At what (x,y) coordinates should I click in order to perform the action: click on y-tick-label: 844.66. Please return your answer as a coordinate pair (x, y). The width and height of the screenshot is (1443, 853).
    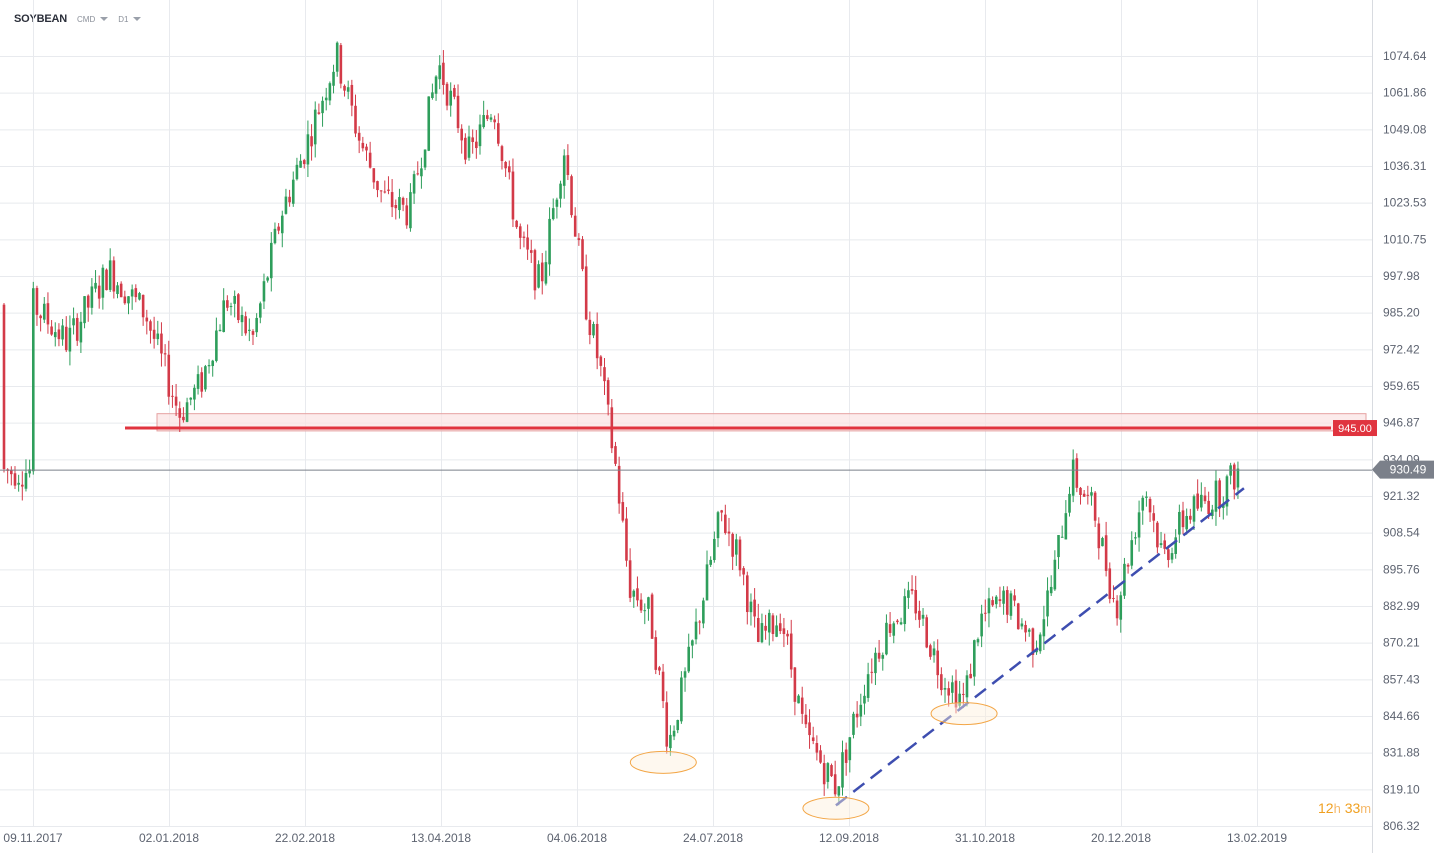
    Looking at the image, I should click on (1401, 716).